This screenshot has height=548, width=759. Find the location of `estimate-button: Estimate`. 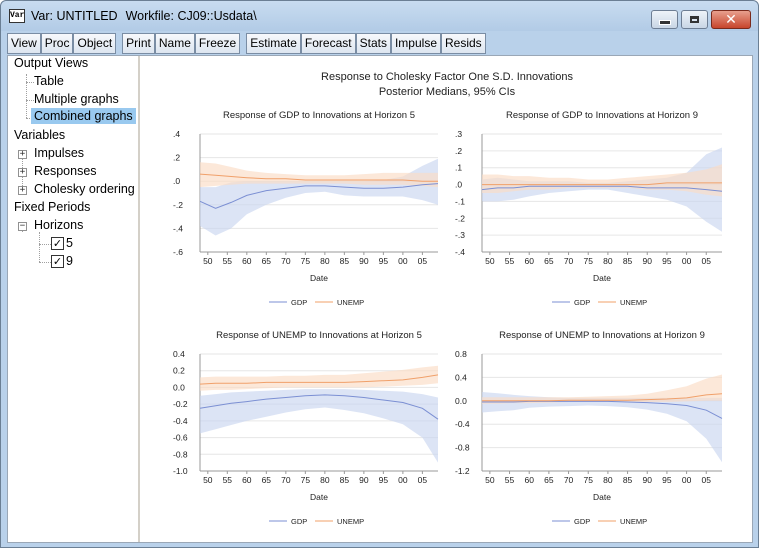

estimate-button: Estimate is located at coordinates (273, 43).